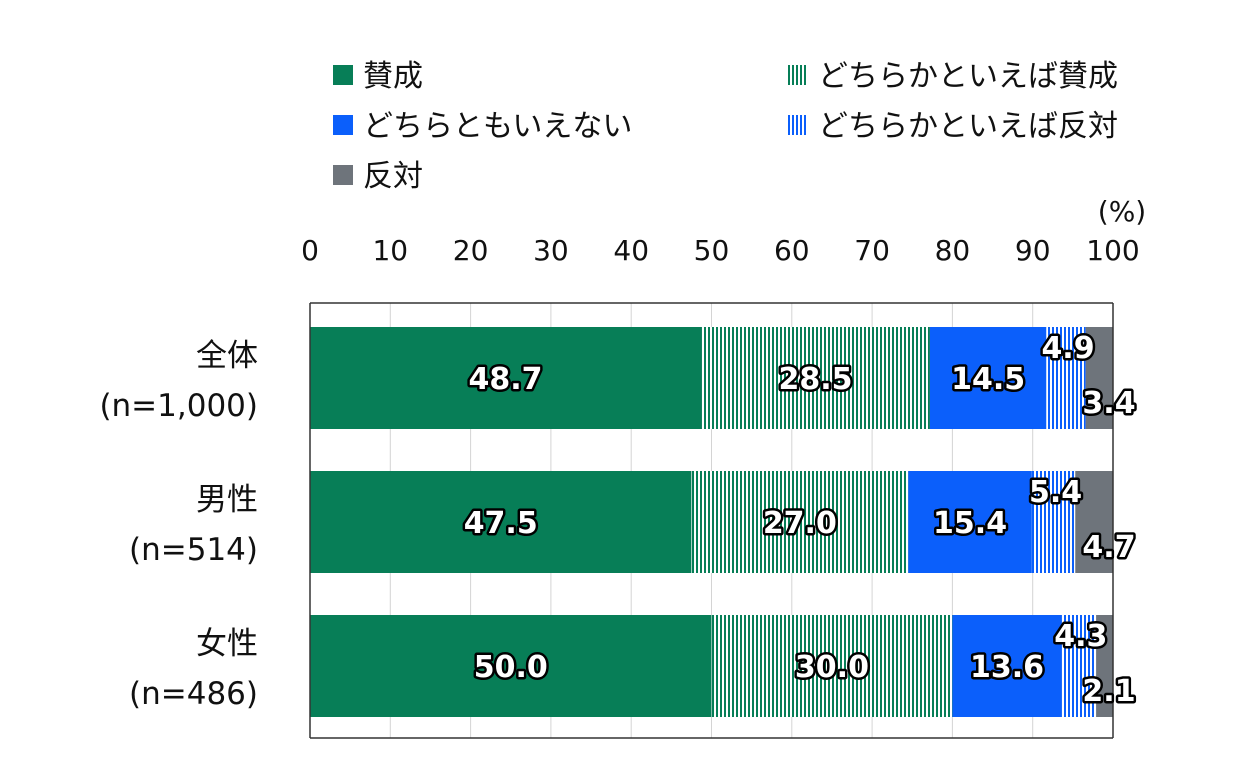 The height and width of the screenshot is (782, 1255). Describe the element at coordinates (872, 250) in the screenshot. I see `x-tick-label: 70` at that location.